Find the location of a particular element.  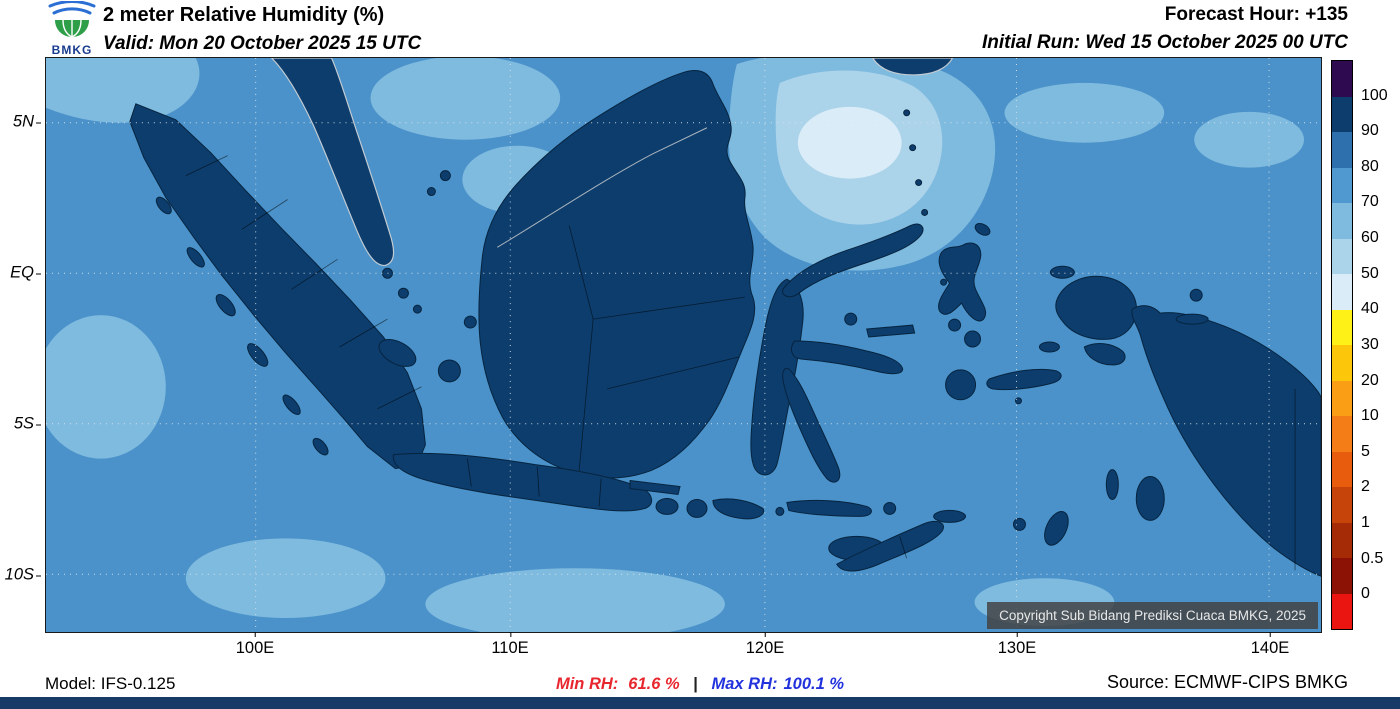

min-rh-label: Min RH: is located at coordinates (587, 684).